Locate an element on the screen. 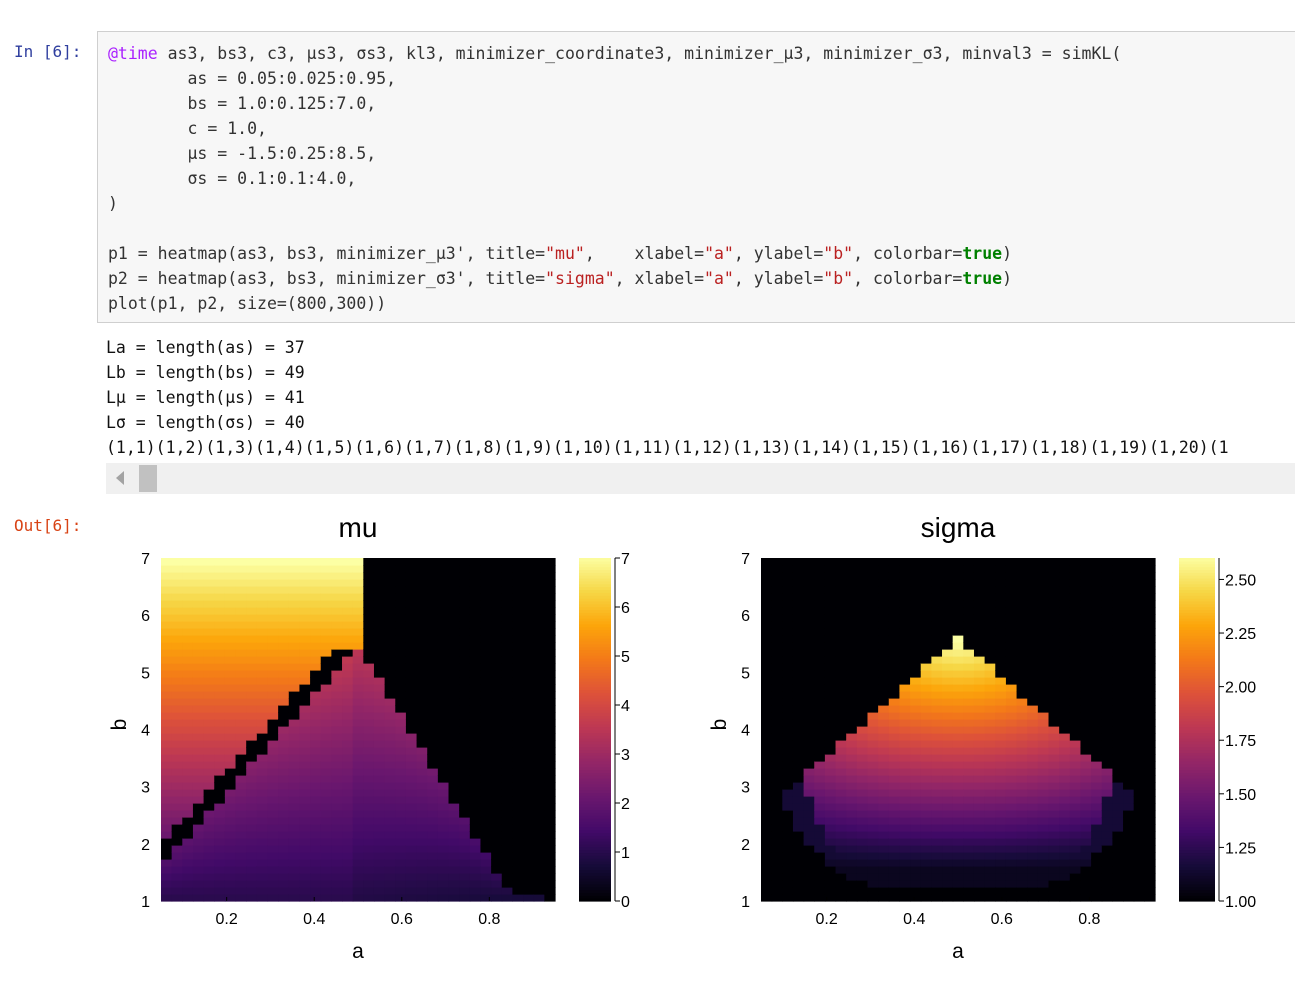 Image resolution: width=1295 pixels, height=984 pixels. horizontal-scrollbar is located at coordinates (700, 478).